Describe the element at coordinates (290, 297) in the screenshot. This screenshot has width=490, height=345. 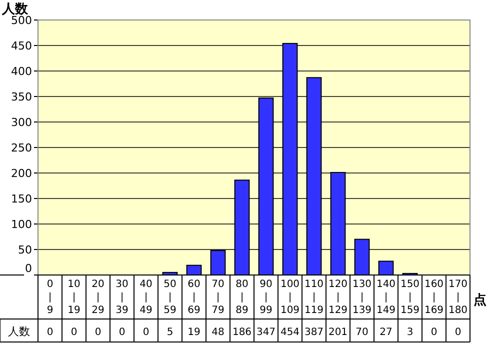
I see `x-tick-label: 100 | 109` at that location.